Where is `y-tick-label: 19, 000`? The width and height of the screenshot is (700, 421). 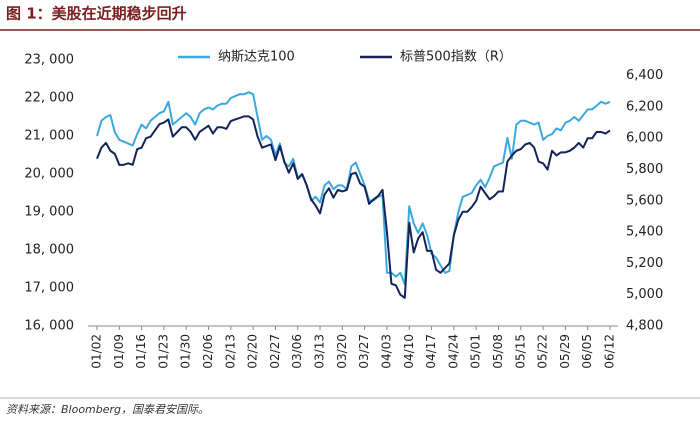
y-tick-label: 19, 000 is located at coordinates (49, 212).